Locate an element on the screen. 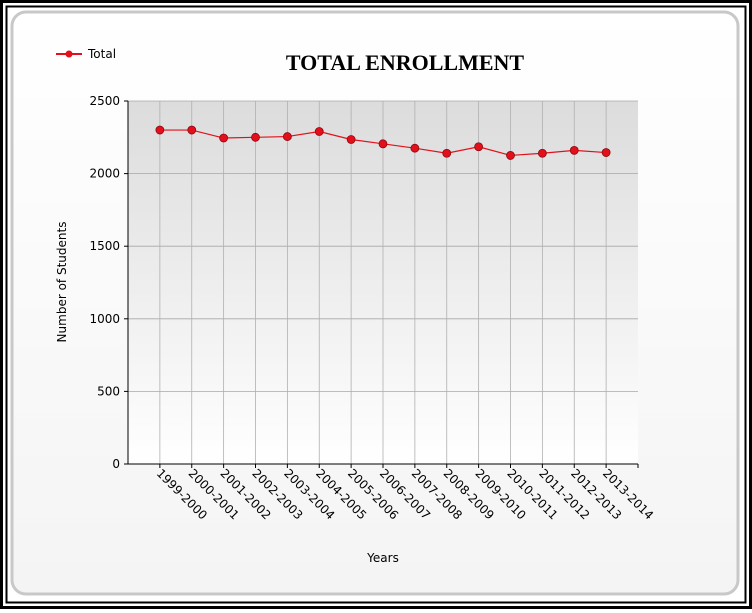 This screenshot has width=752, height=613. legend-marker is located at coordinates (69, 54).